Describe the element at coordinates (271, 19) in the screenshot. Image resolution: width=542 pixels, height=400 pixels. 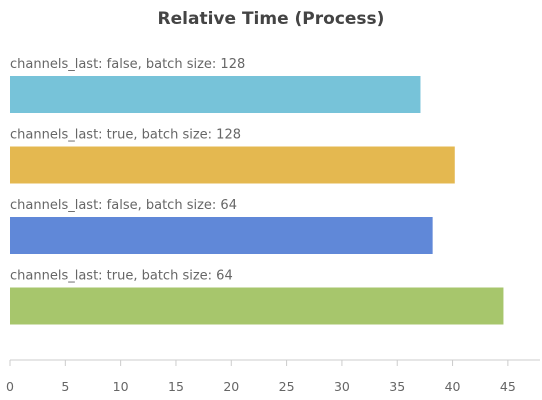
I see `chart-title: Relative Time (Process)` at that location.